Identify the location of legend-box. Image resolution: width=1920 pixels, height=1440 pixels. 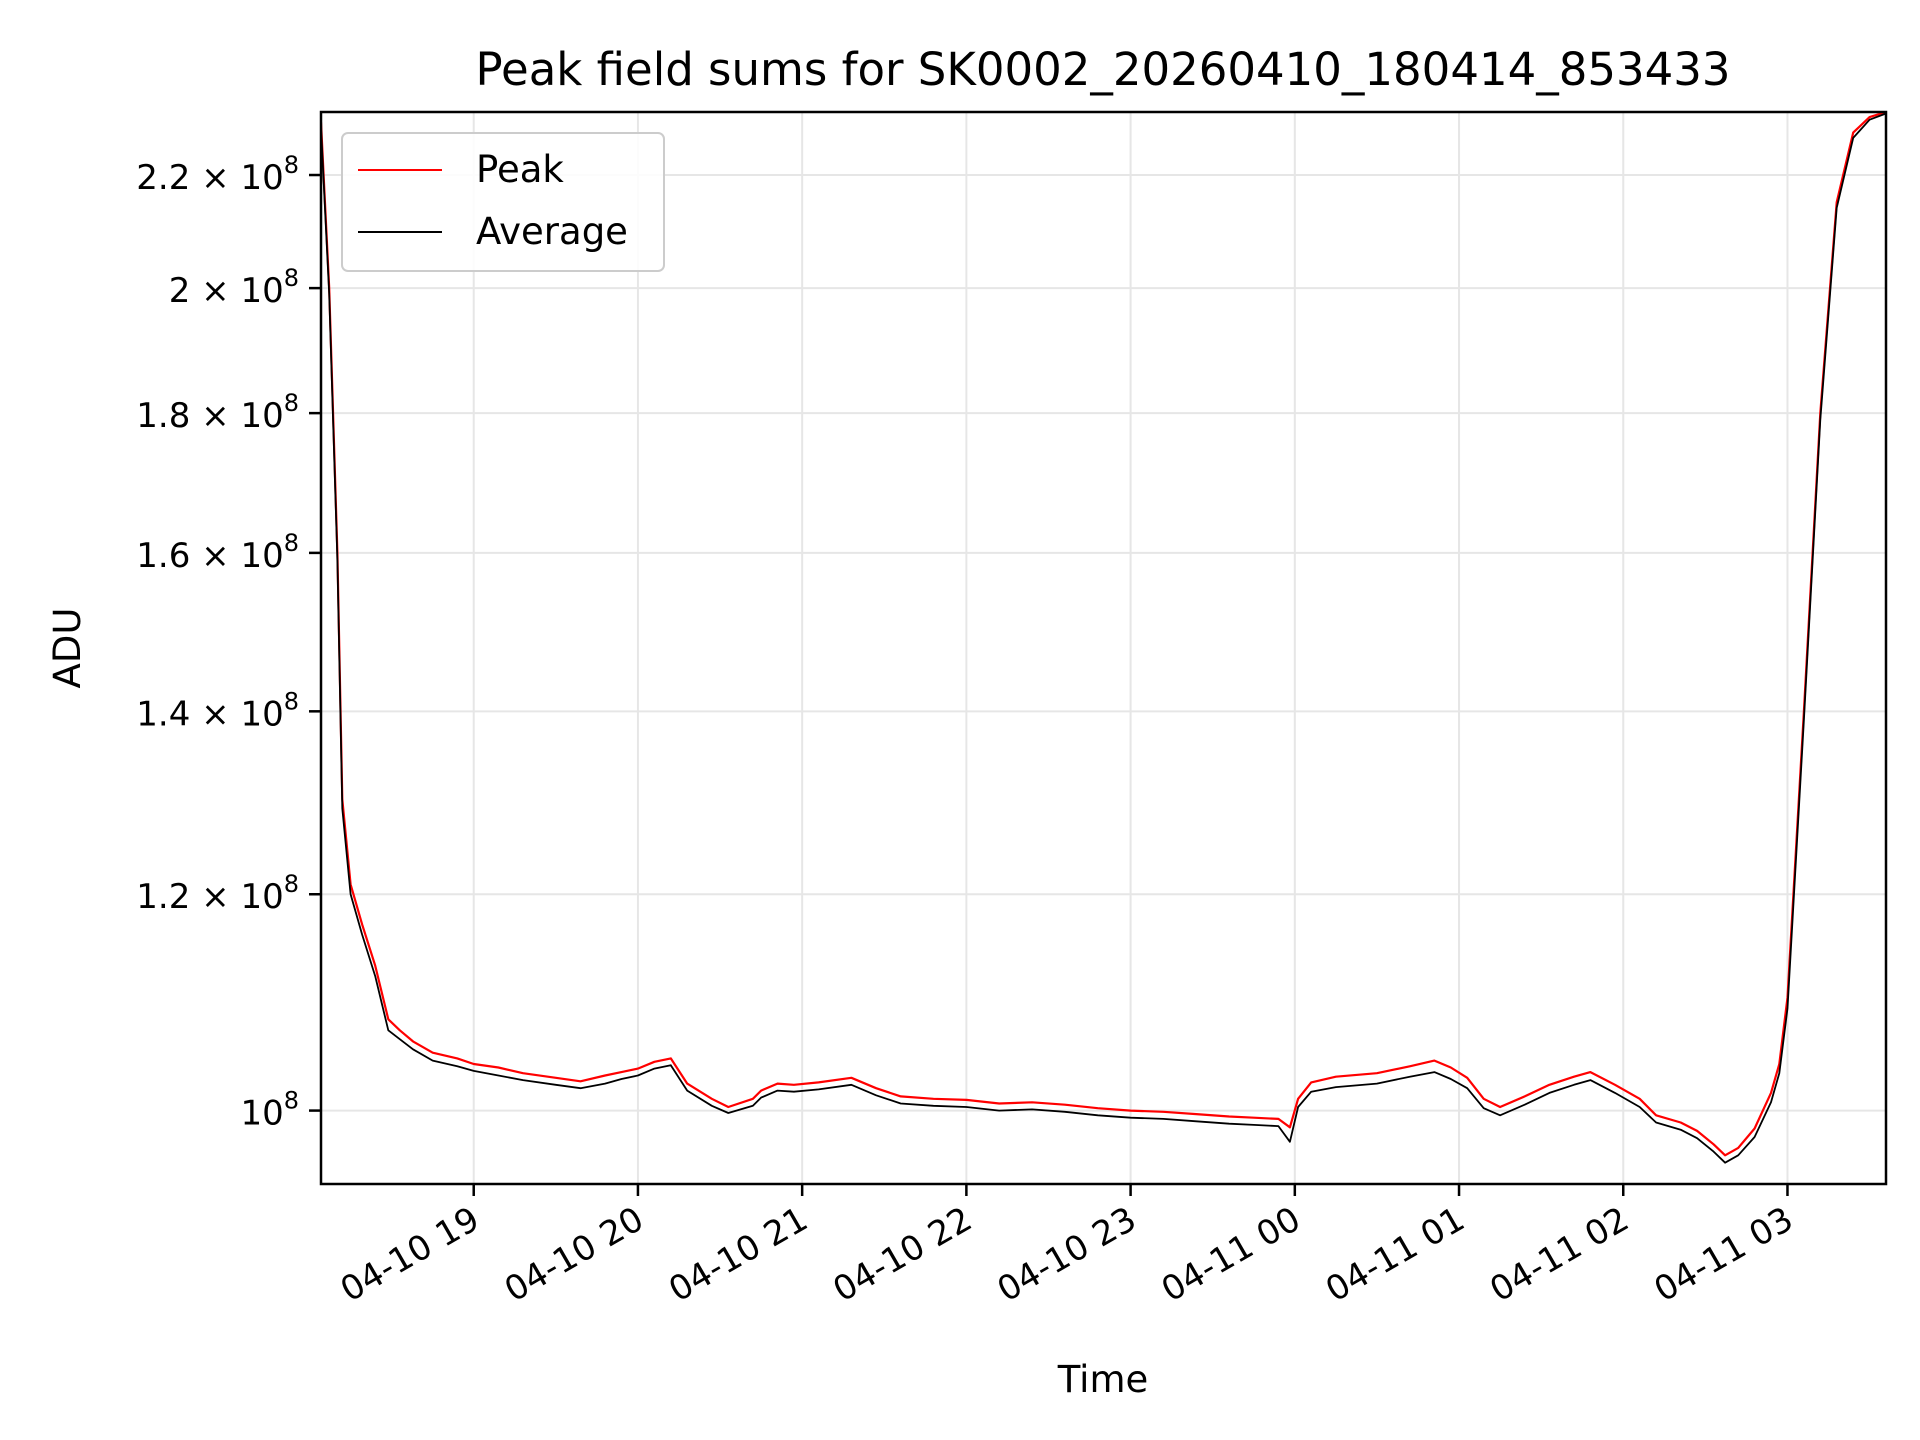
(503, 202).